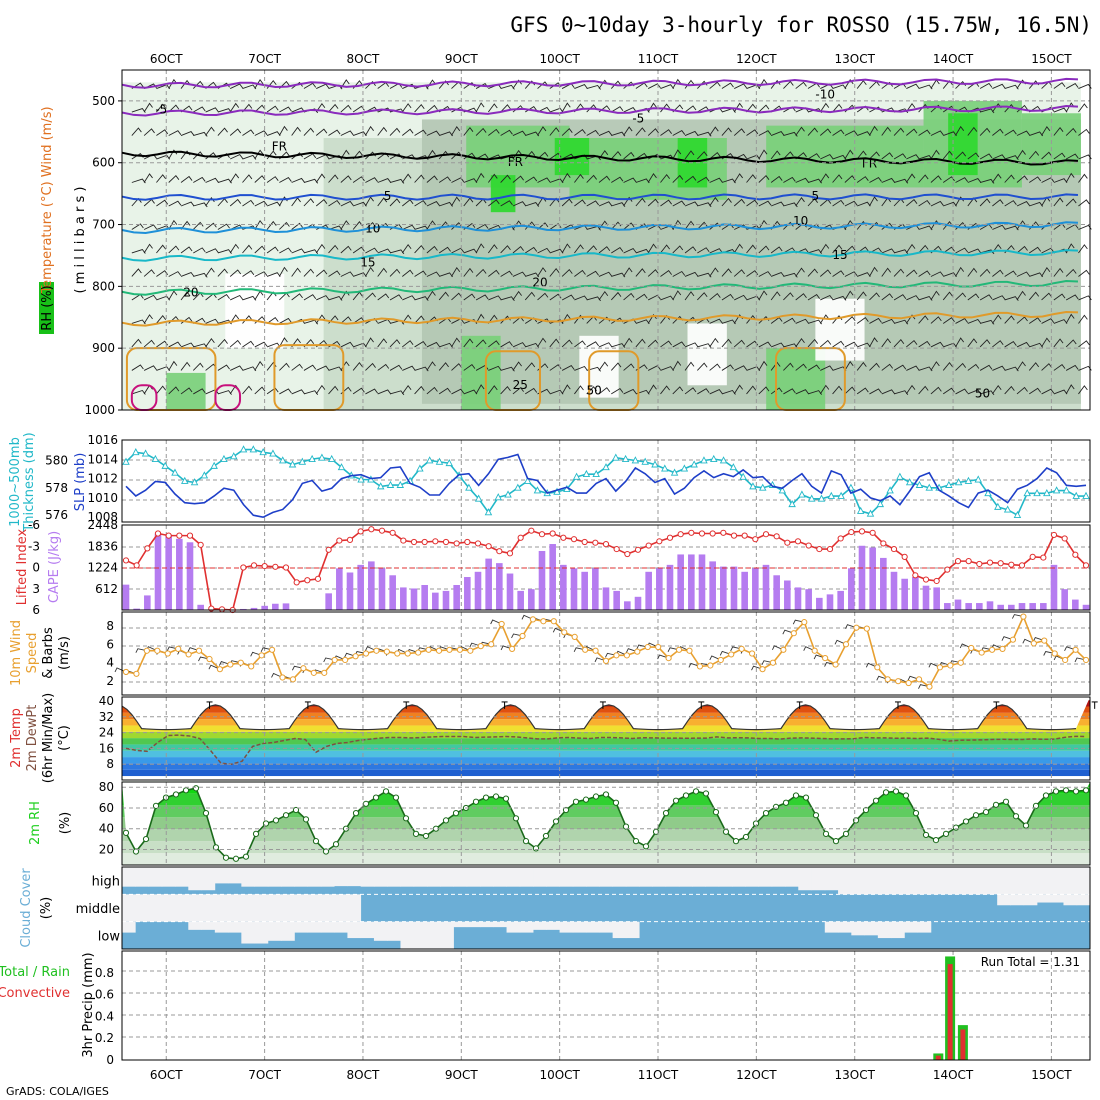 The image size is (1100, 1100). Describe the element at coordinates (520, 385) in the screenshot. I see `isotherm-label: 25` at that location.